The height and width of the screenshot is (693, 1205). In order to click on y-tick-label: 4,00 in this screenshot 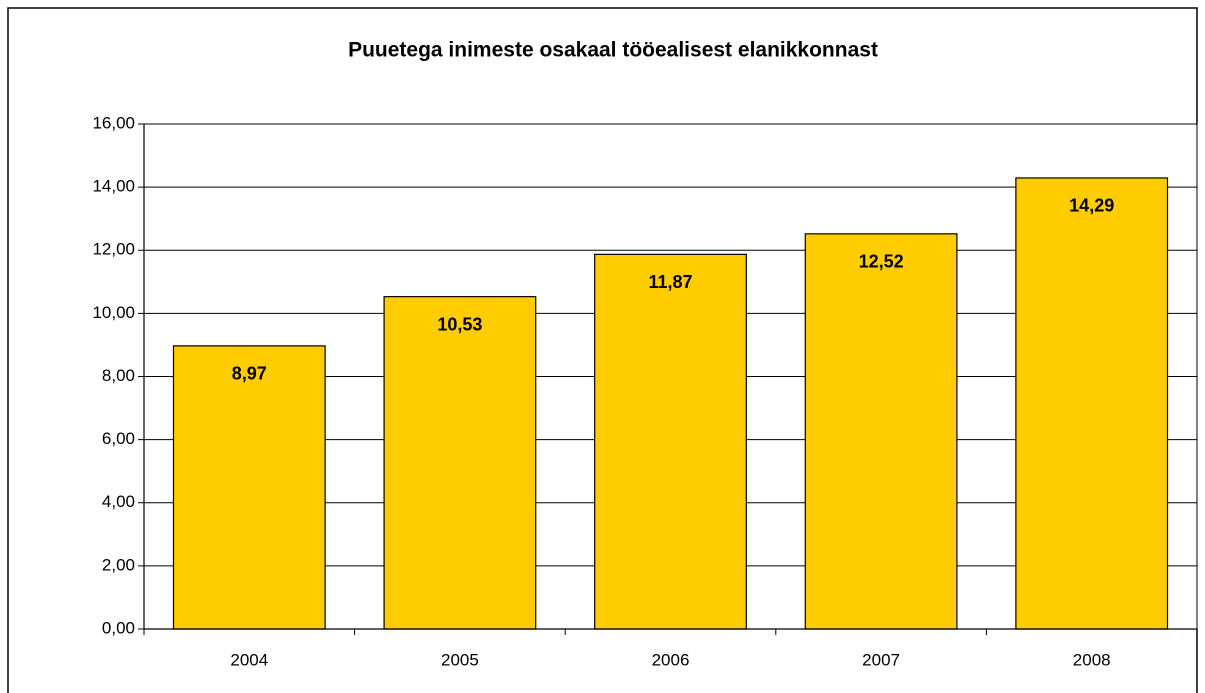, I will do `click(118, 501)`.